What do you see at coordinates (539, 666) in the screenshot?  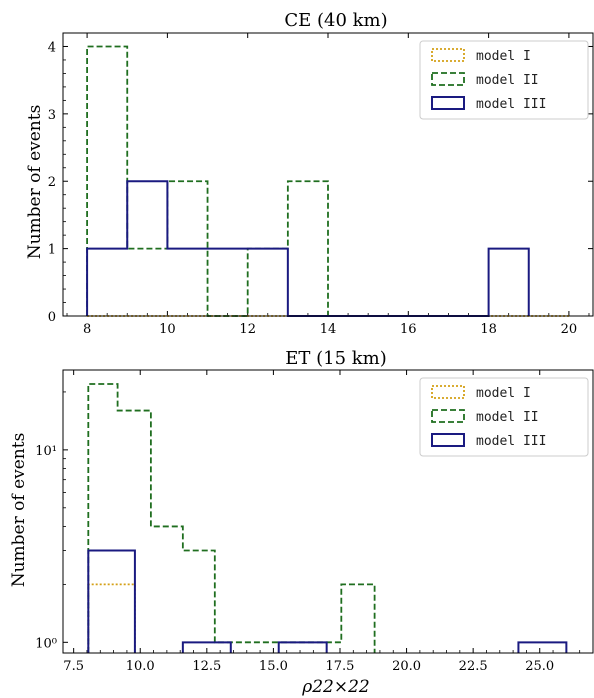 I see `x-tick-label: 25.0` at bounding box center [539, 666].